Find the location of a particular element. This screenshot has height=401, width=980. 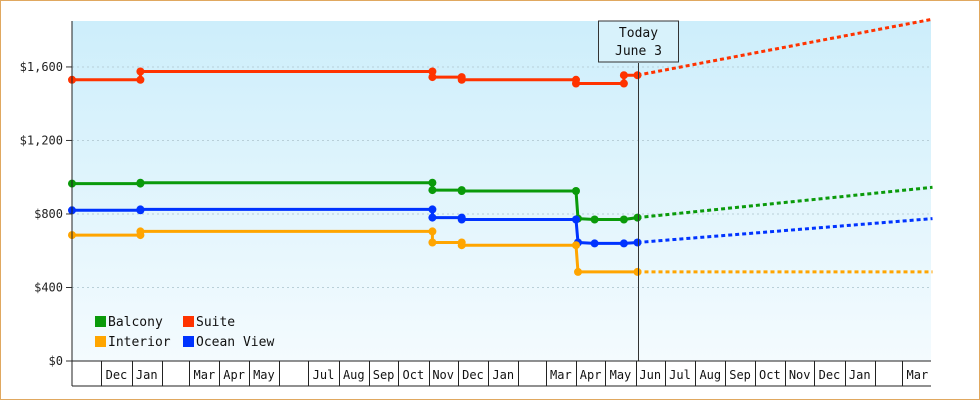

today-label-box is located at coordinates (638, 41).